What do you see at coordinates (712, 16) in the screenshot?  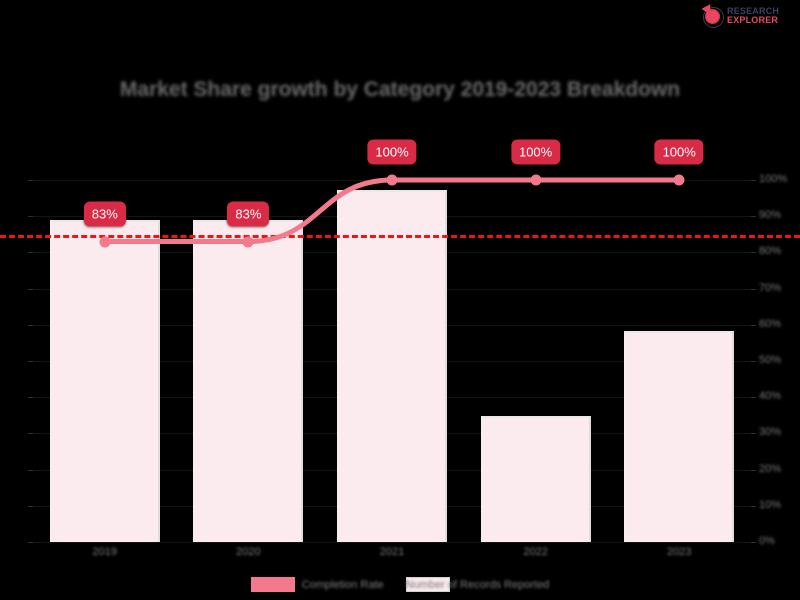 I see `globe-pin-icon` at bounding box center [712, 16].